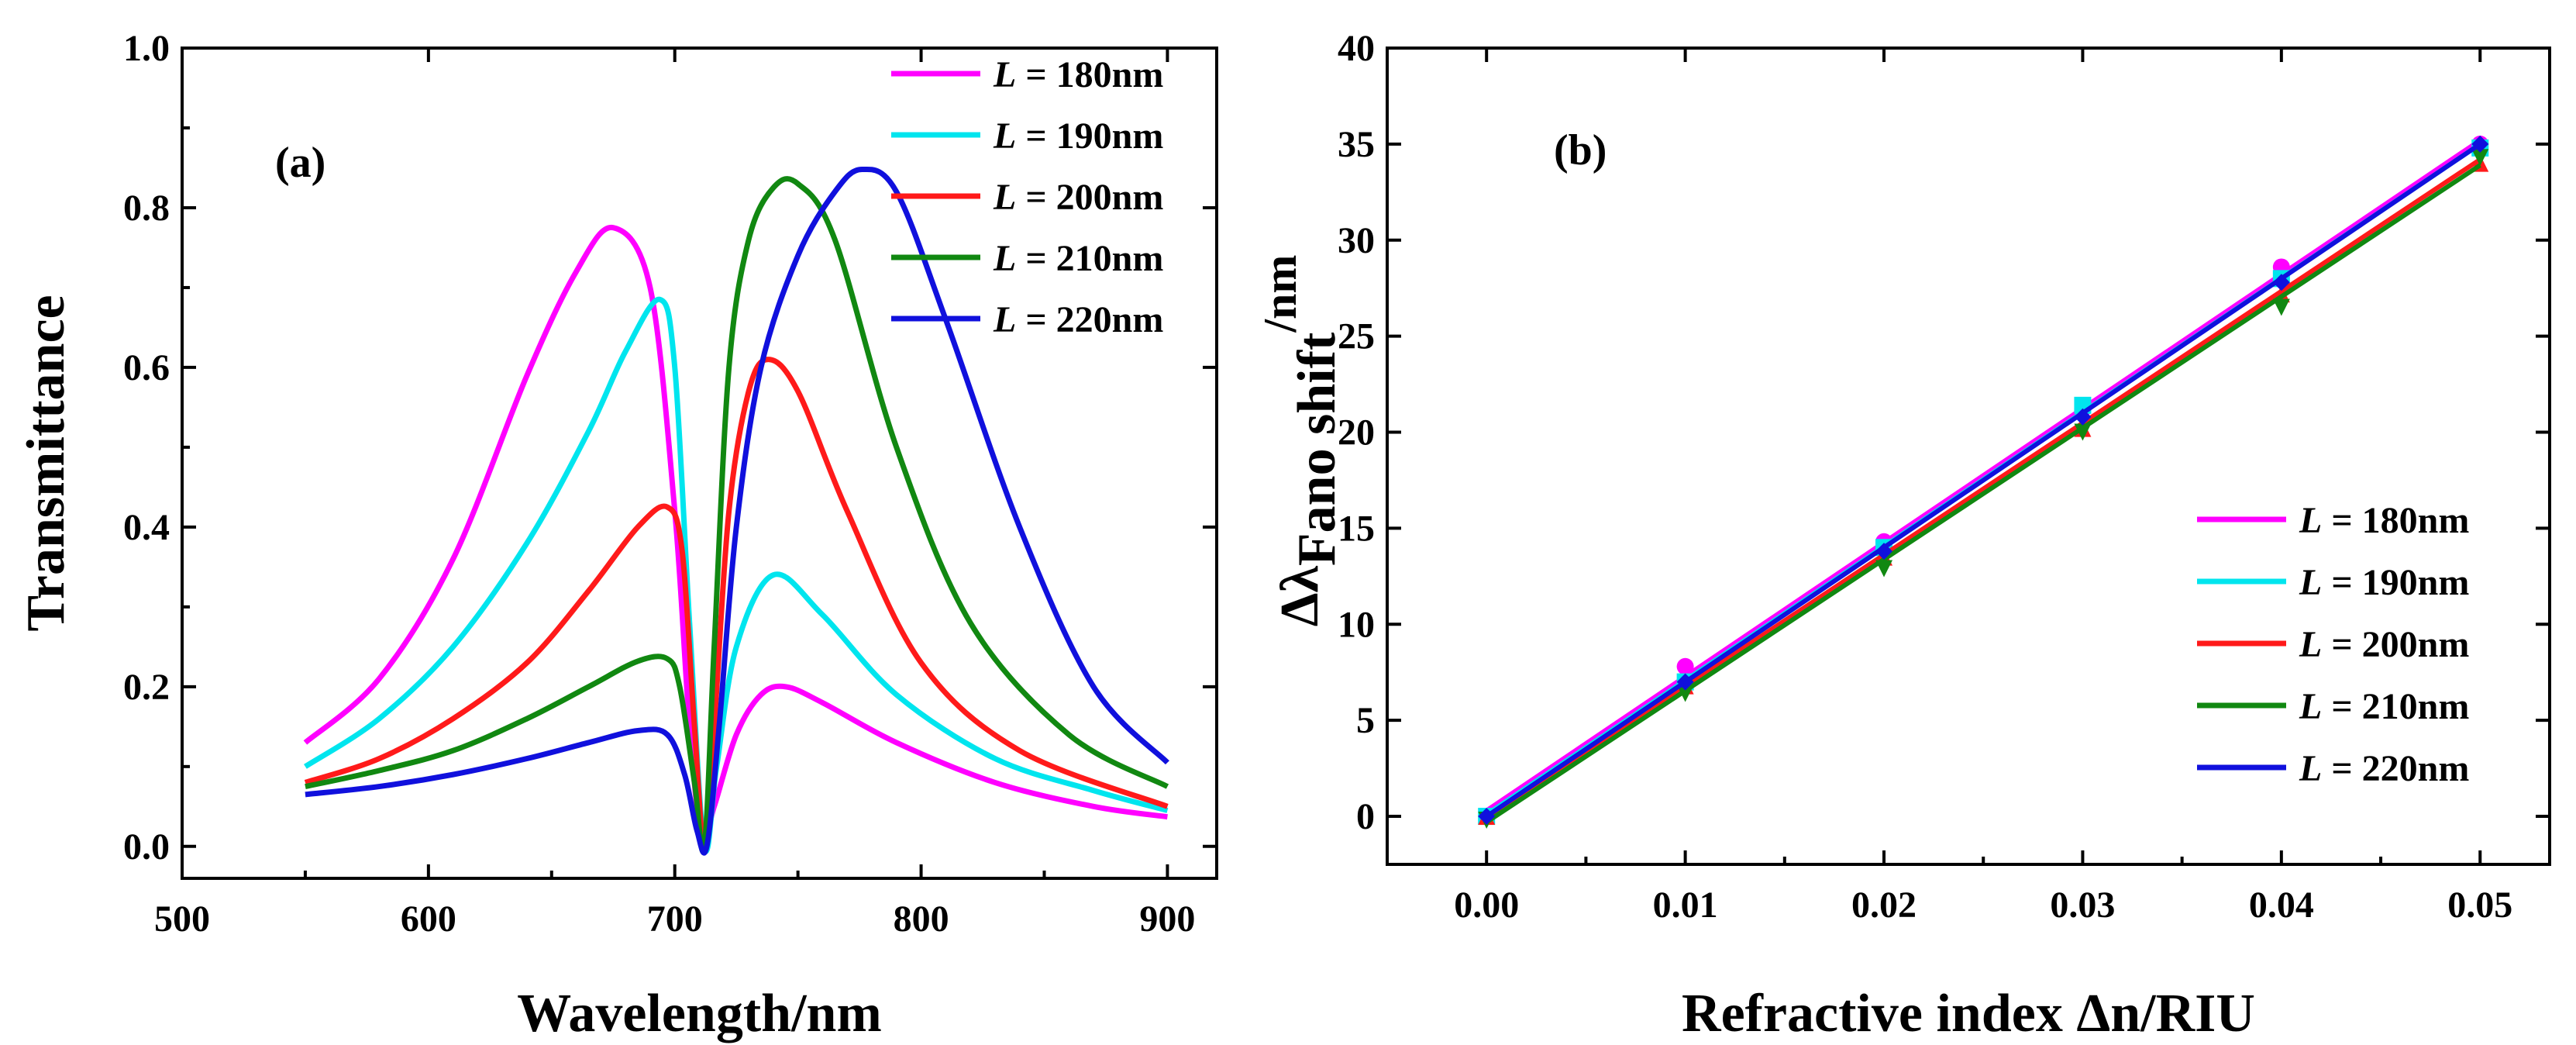 The height and width of the screenshot is (1045, 2576). What do you see at coordinates (1580, 150) in the screenshot?
I see `panel-label: (b)` at bounding box center [1580, 150].